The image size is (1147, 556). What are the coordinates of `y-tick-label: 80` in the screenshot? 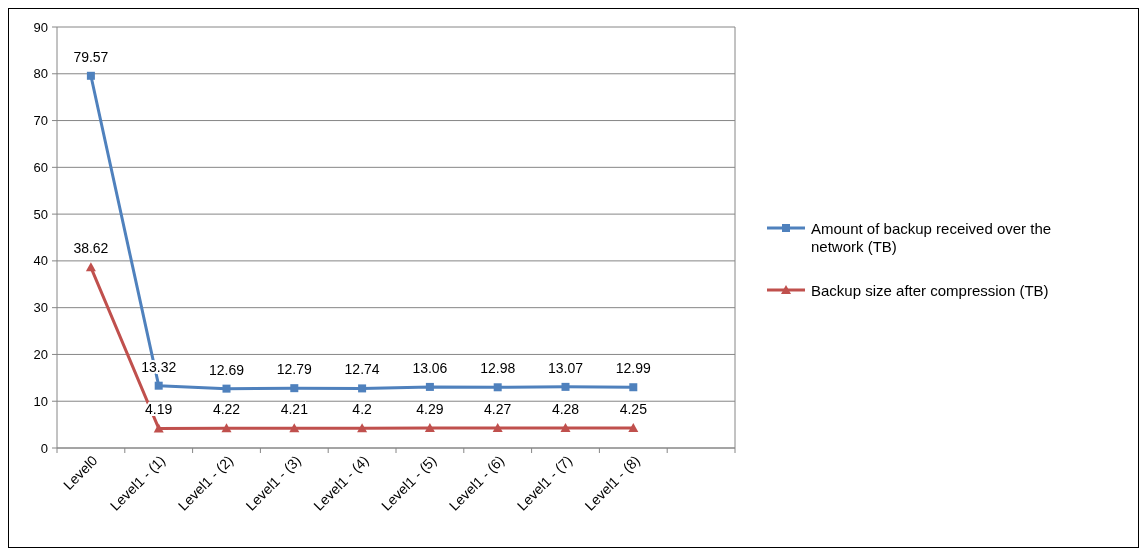 It's located at (40, 74).